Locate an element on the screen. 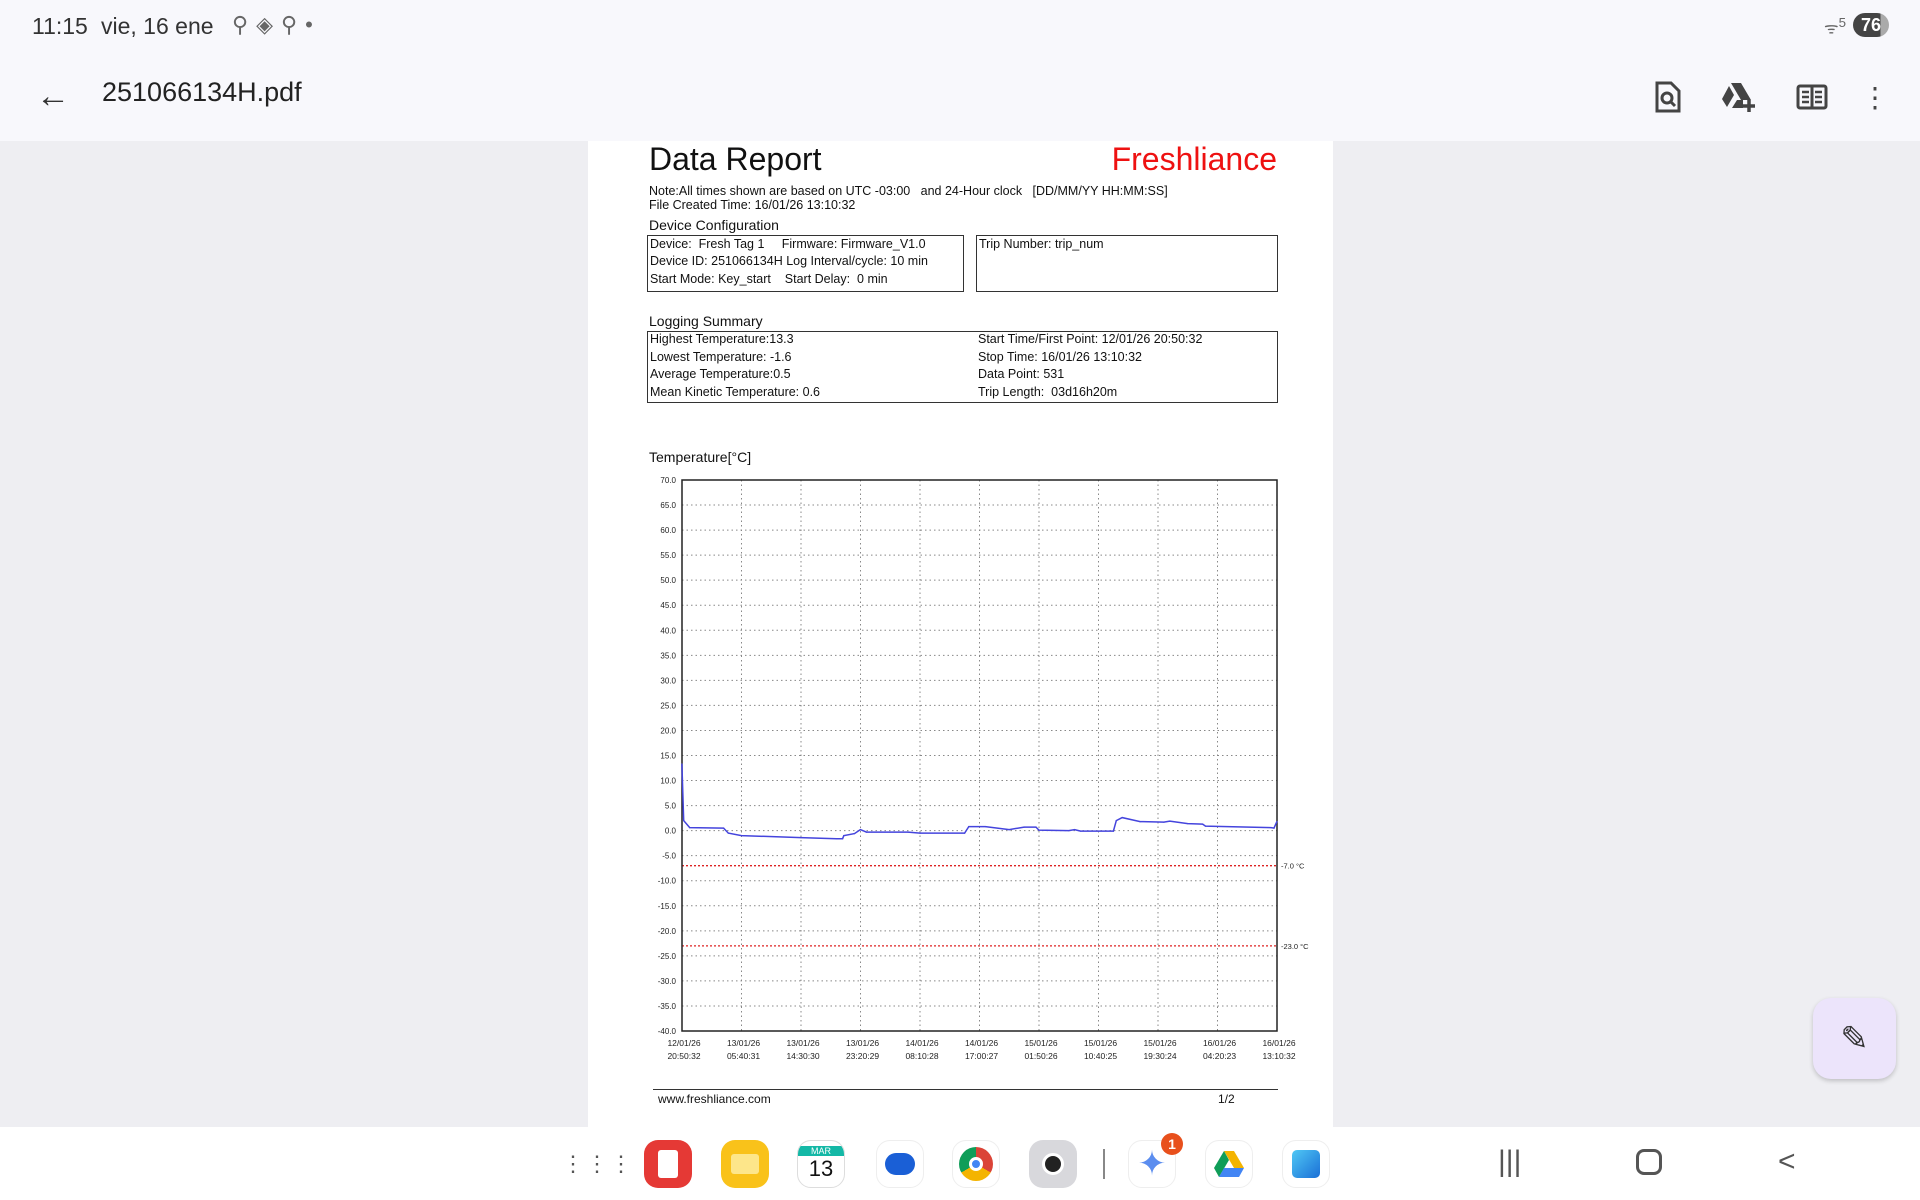  calendar-day: 13 is located at coordinates (821, 1168).